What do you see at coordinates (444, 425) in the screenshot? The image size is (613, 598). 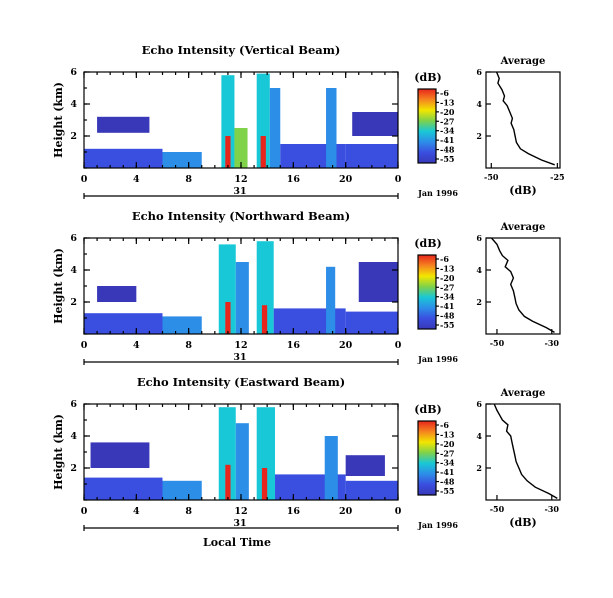 I see `colorbar-tick-label: -6` at bounding box center [444, 425].